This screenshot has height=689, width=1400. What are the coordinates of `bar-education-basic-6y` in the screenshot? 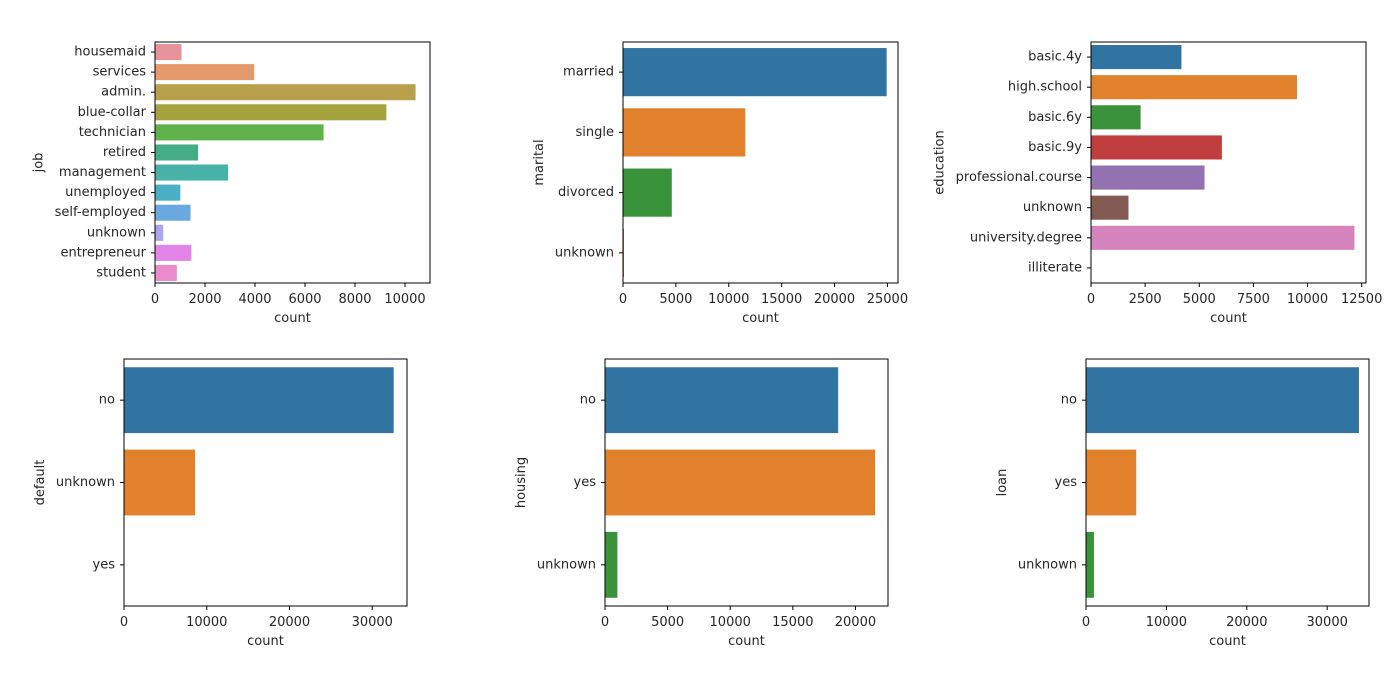 It's located at (1116, 117).